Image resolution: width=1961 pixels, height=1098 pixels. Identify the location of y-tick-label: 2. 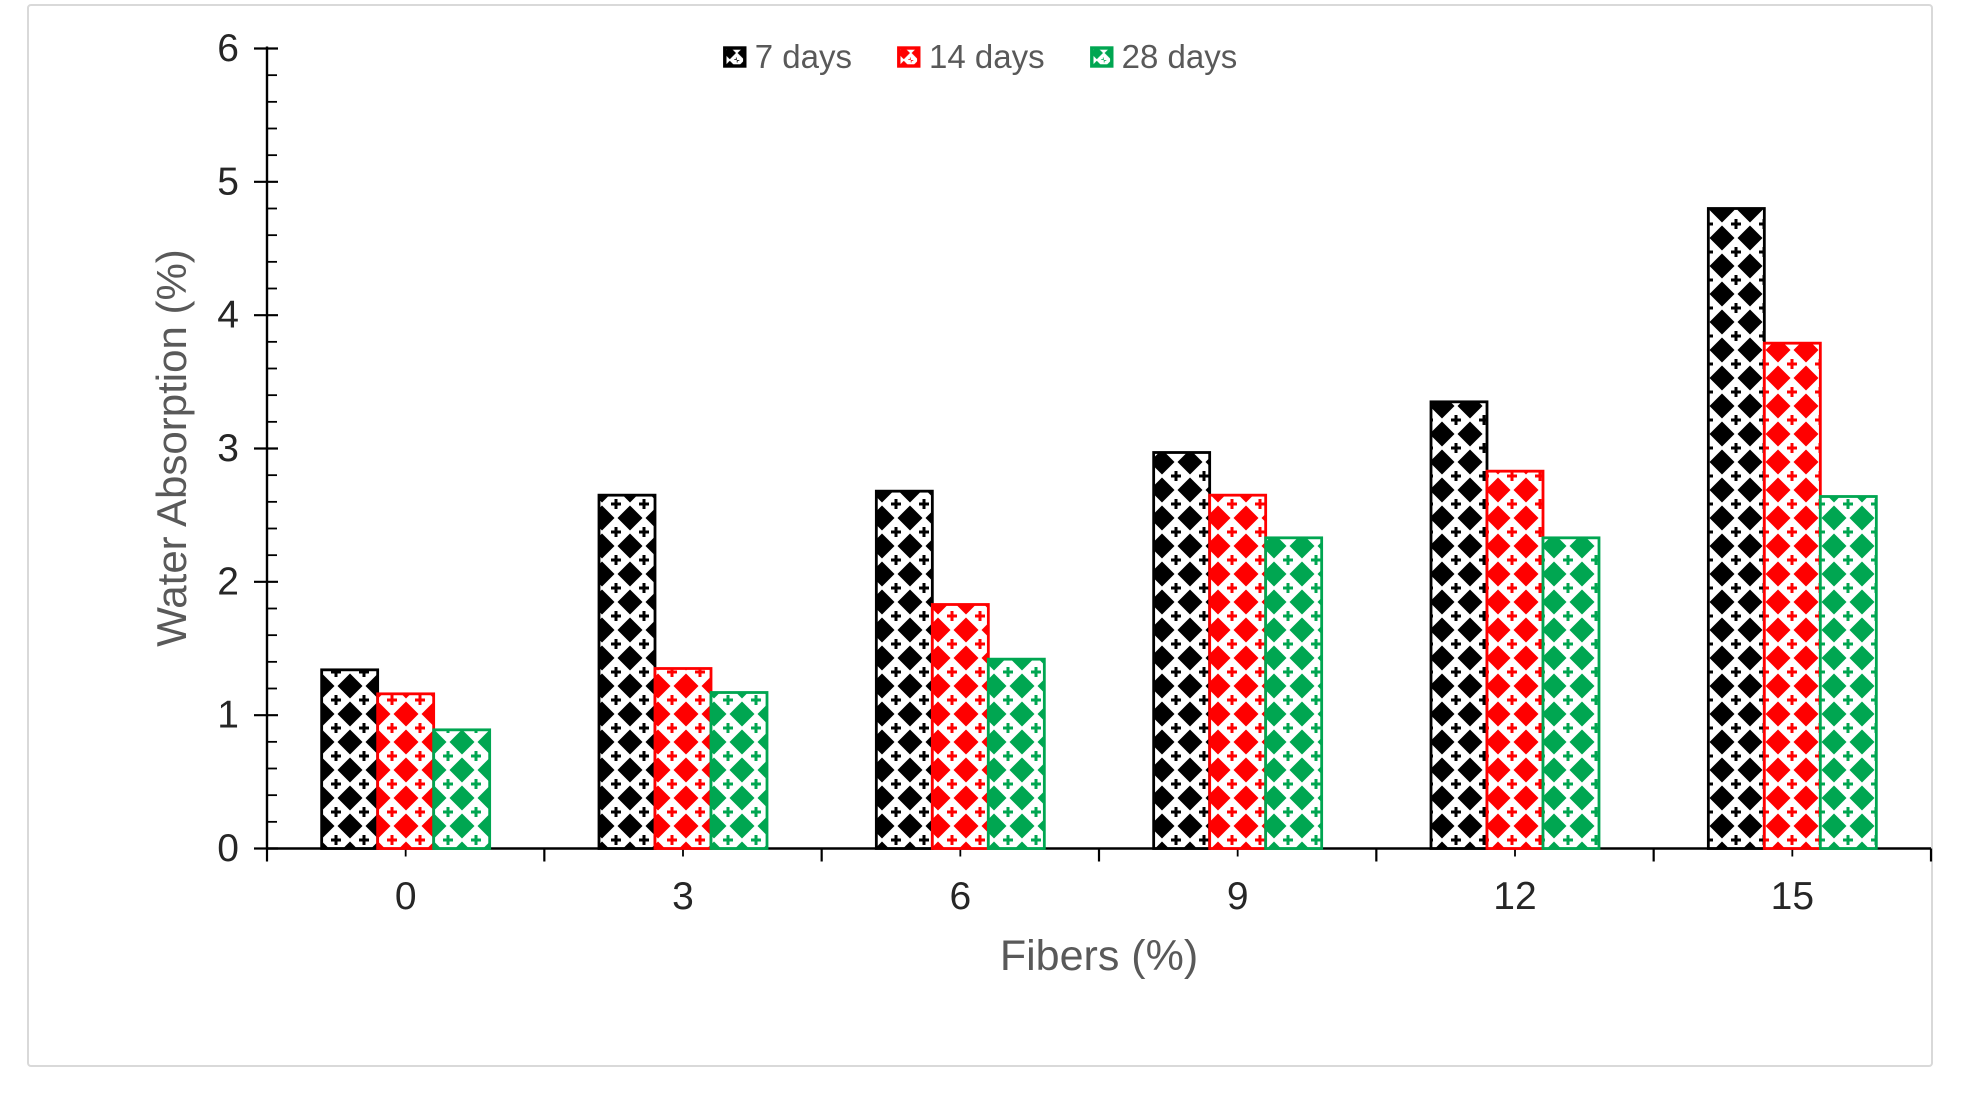
(228, 581).